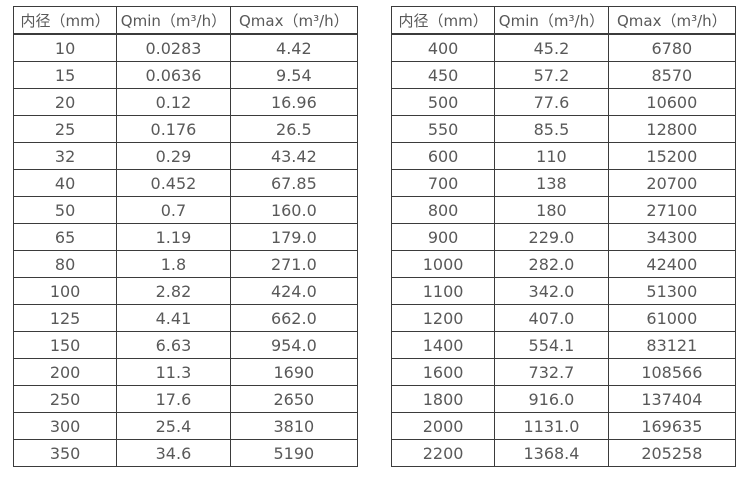 This screenshot has width=750, height=483. I want to click on table-cell: 1800, so click(443, 399).